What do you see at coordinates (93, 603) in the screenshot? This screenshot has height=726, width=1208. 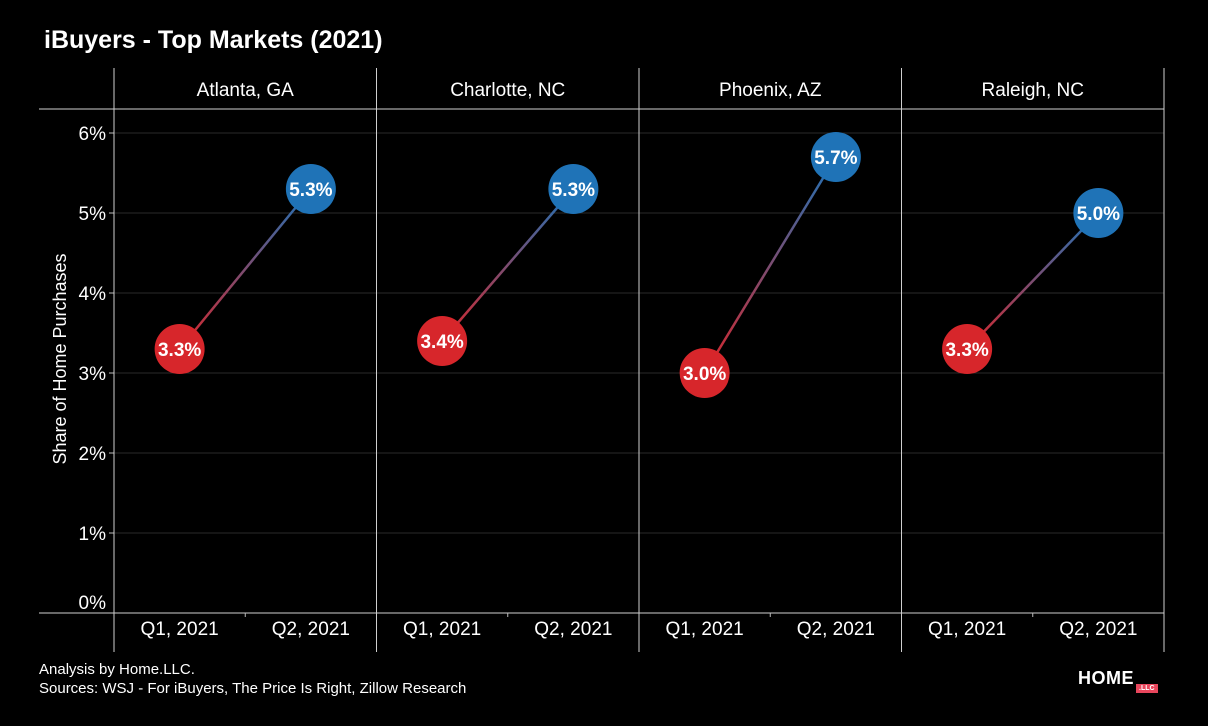 I see `y-tick-label: 0%` at bounding box center [93, 603].